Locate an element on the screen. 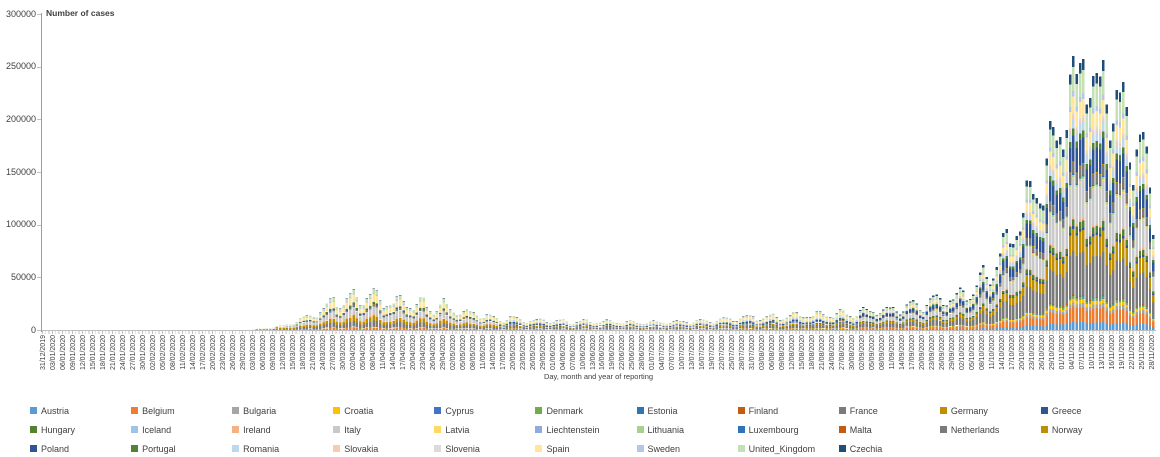 This screenshot has width=1160, height=457. legend-label: Croatia is located at coordinates (359, 410).